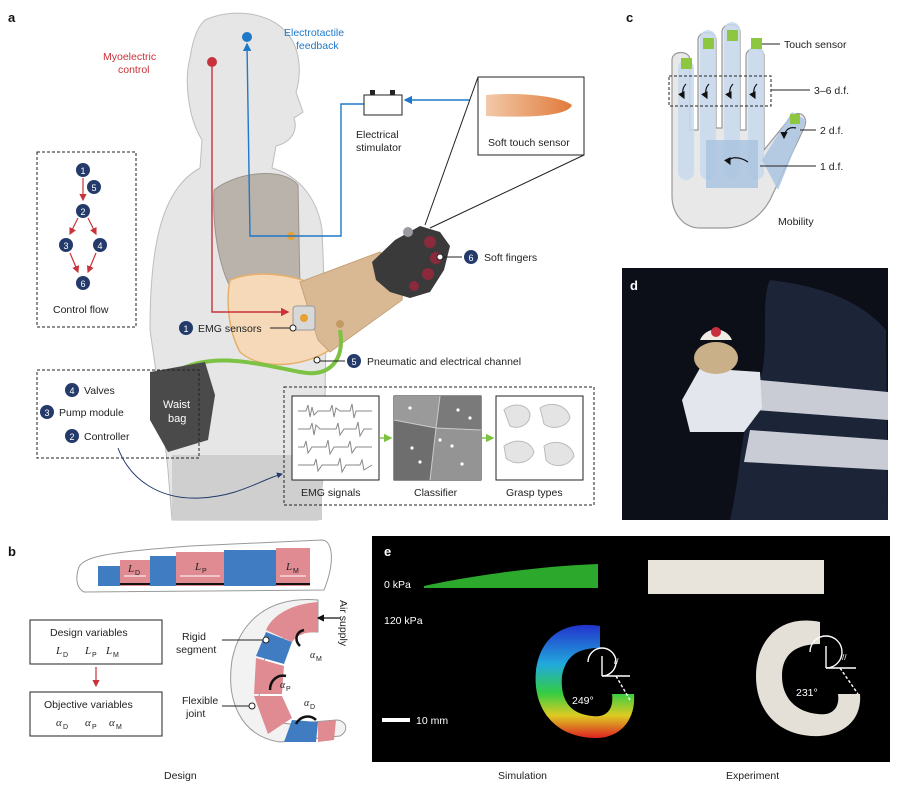 The height and width of the screenshot is (794, 918). Describe the element at coordinates (319, 659) in the screenshot. I see `am-label-sub: M` at that location.